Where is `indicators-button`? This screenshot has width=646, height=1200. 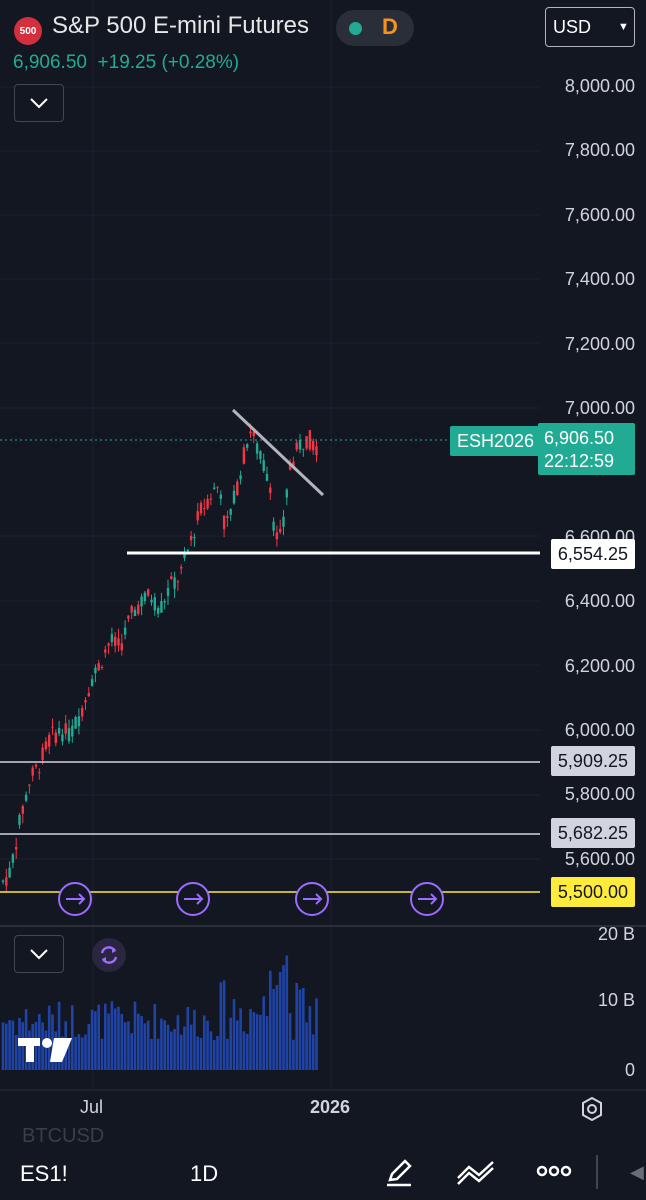 indicators-button is located at coordinates (476, 1174).